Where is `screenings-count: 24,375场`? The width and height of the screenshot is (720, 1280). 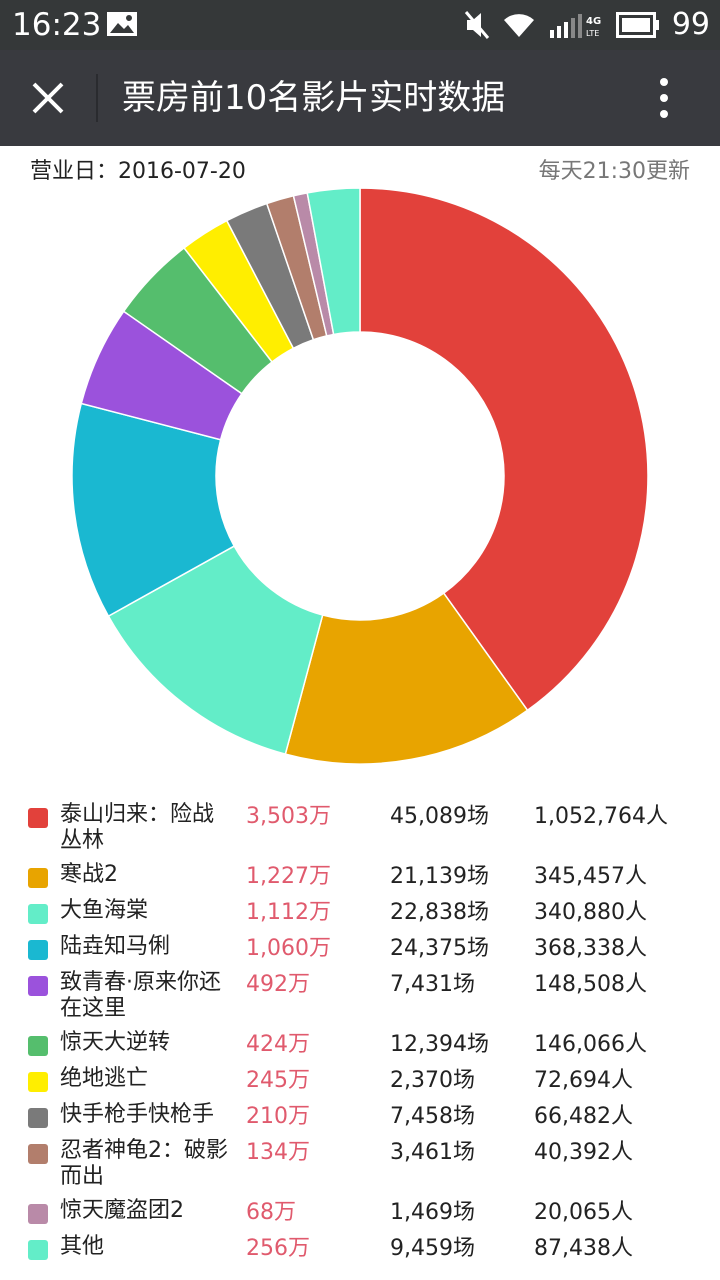
screenings-count: 24,375场 is located at coordinates (439, 948).